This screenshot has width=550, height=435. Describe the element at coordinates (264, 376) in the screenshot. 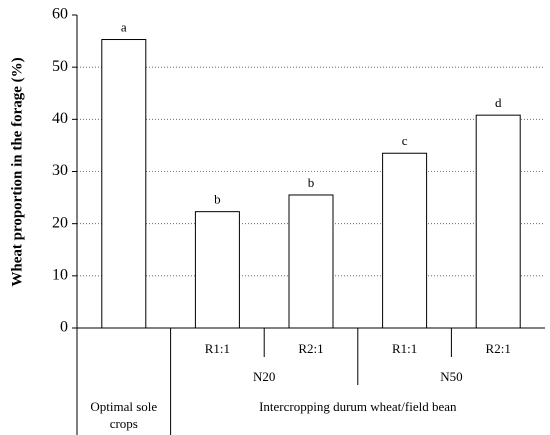

I see `subgroup-label: N20` at that location.